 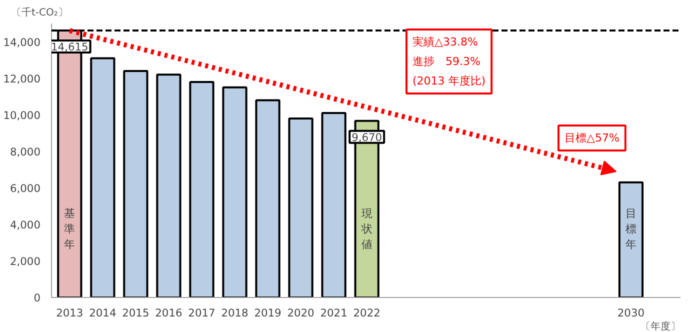 I want to click on y-tick-label: 10,000, so click(x=22, y=115).